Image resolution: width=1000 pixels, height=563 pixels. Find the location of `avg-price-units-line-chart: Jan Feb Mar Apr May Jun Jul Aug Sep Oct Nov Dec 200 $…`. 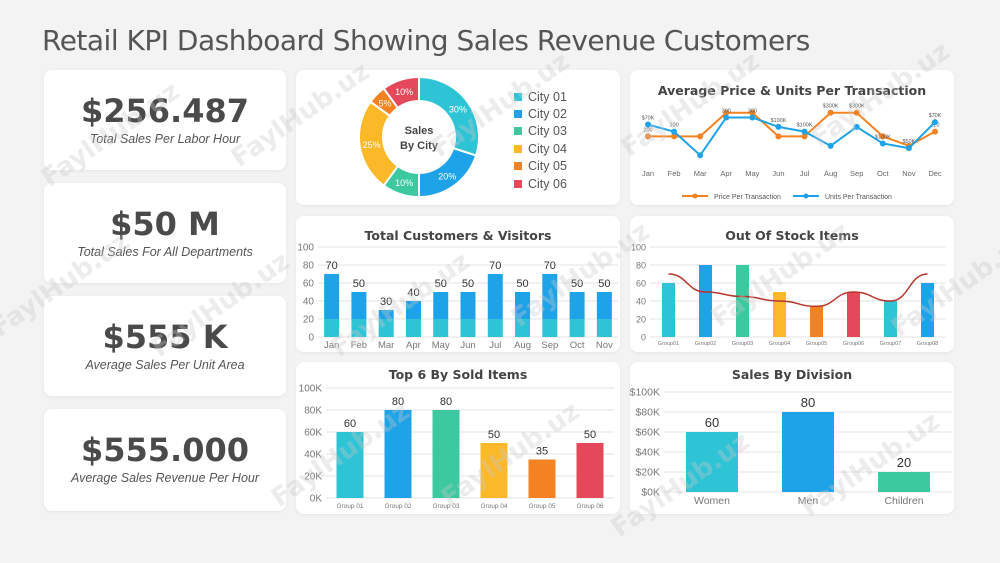

avg-price-units-line-chart: Jan Feb Mar Apr May Jun Jul Aug Sep Oct Nov Dec 200 $… is located at coordinates (792, 152).